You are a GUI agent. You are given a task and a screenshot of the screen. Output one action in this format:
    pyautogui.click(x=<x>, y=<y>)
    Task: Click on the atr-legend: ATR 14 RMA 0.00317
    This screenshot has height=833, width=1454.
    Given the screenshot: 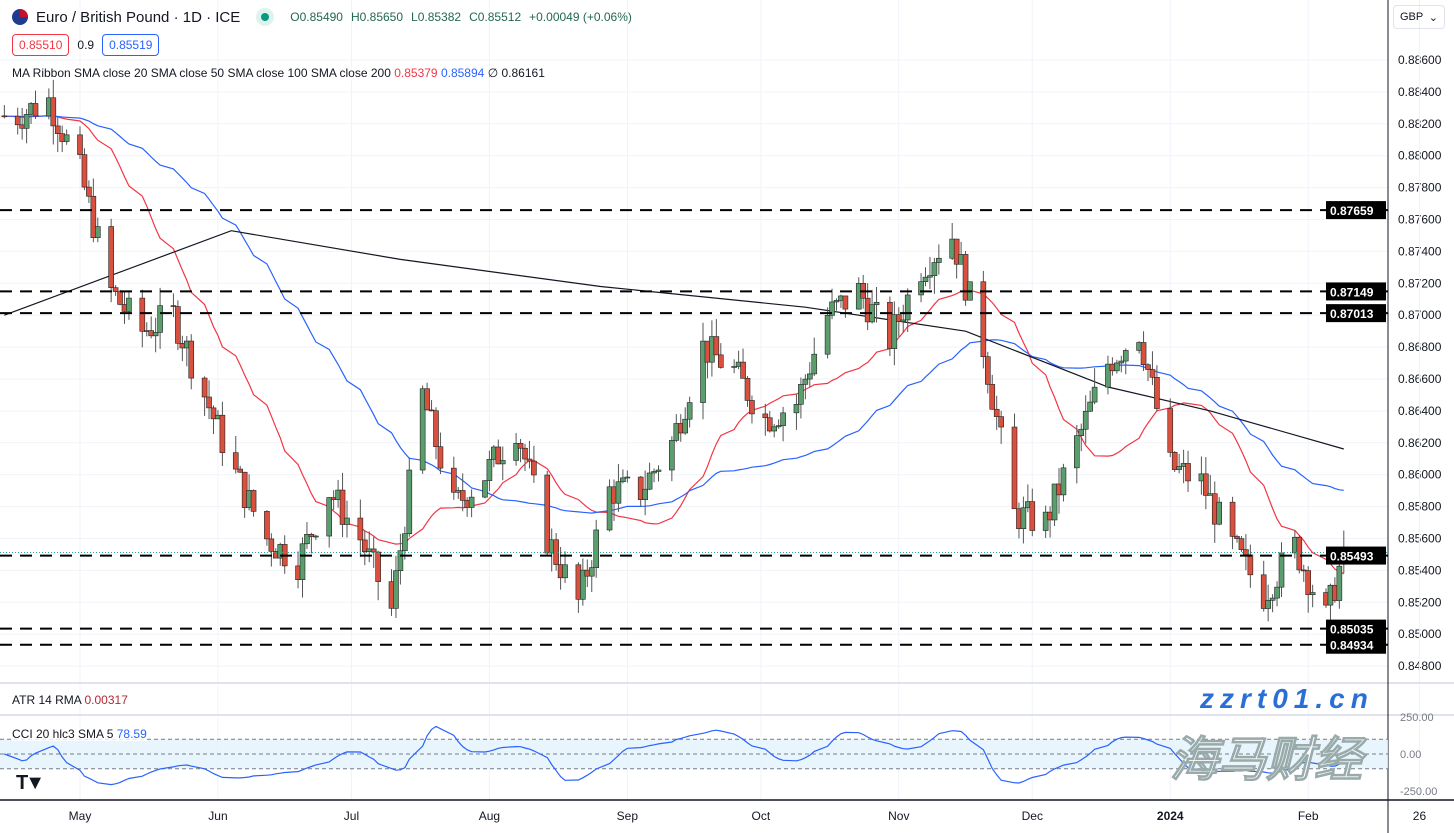 What is the action you would take?
    pyautogui.click(x=70, y=700)
    